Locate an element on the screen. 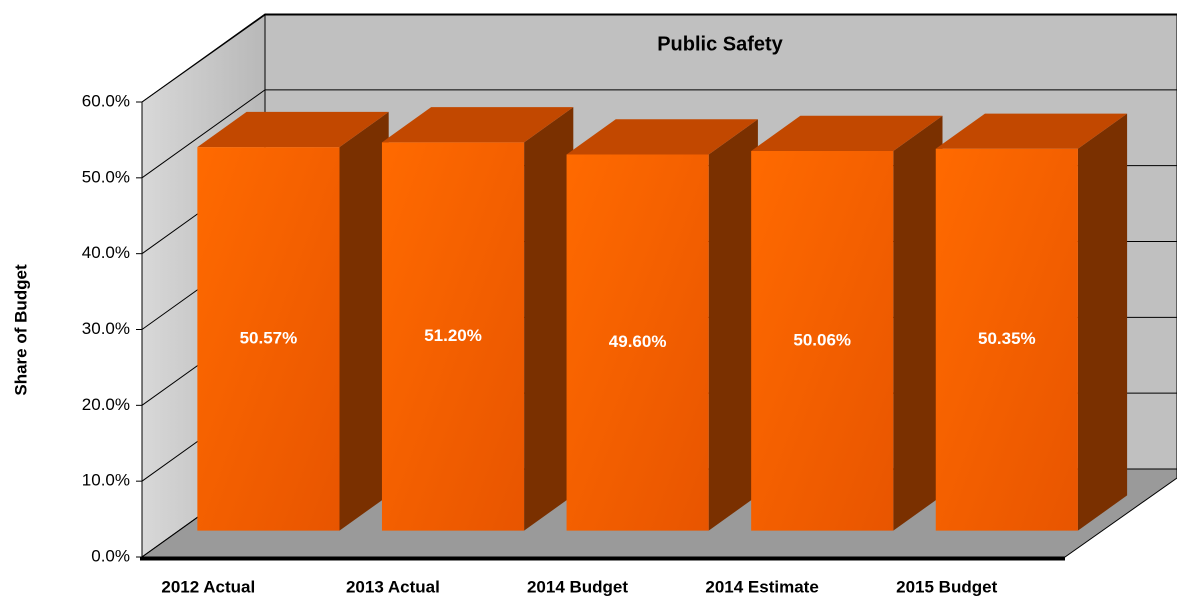 This screenshot has width=1177, height=603. y-tick-label: 40.0% is located at coordinates (106, 252).